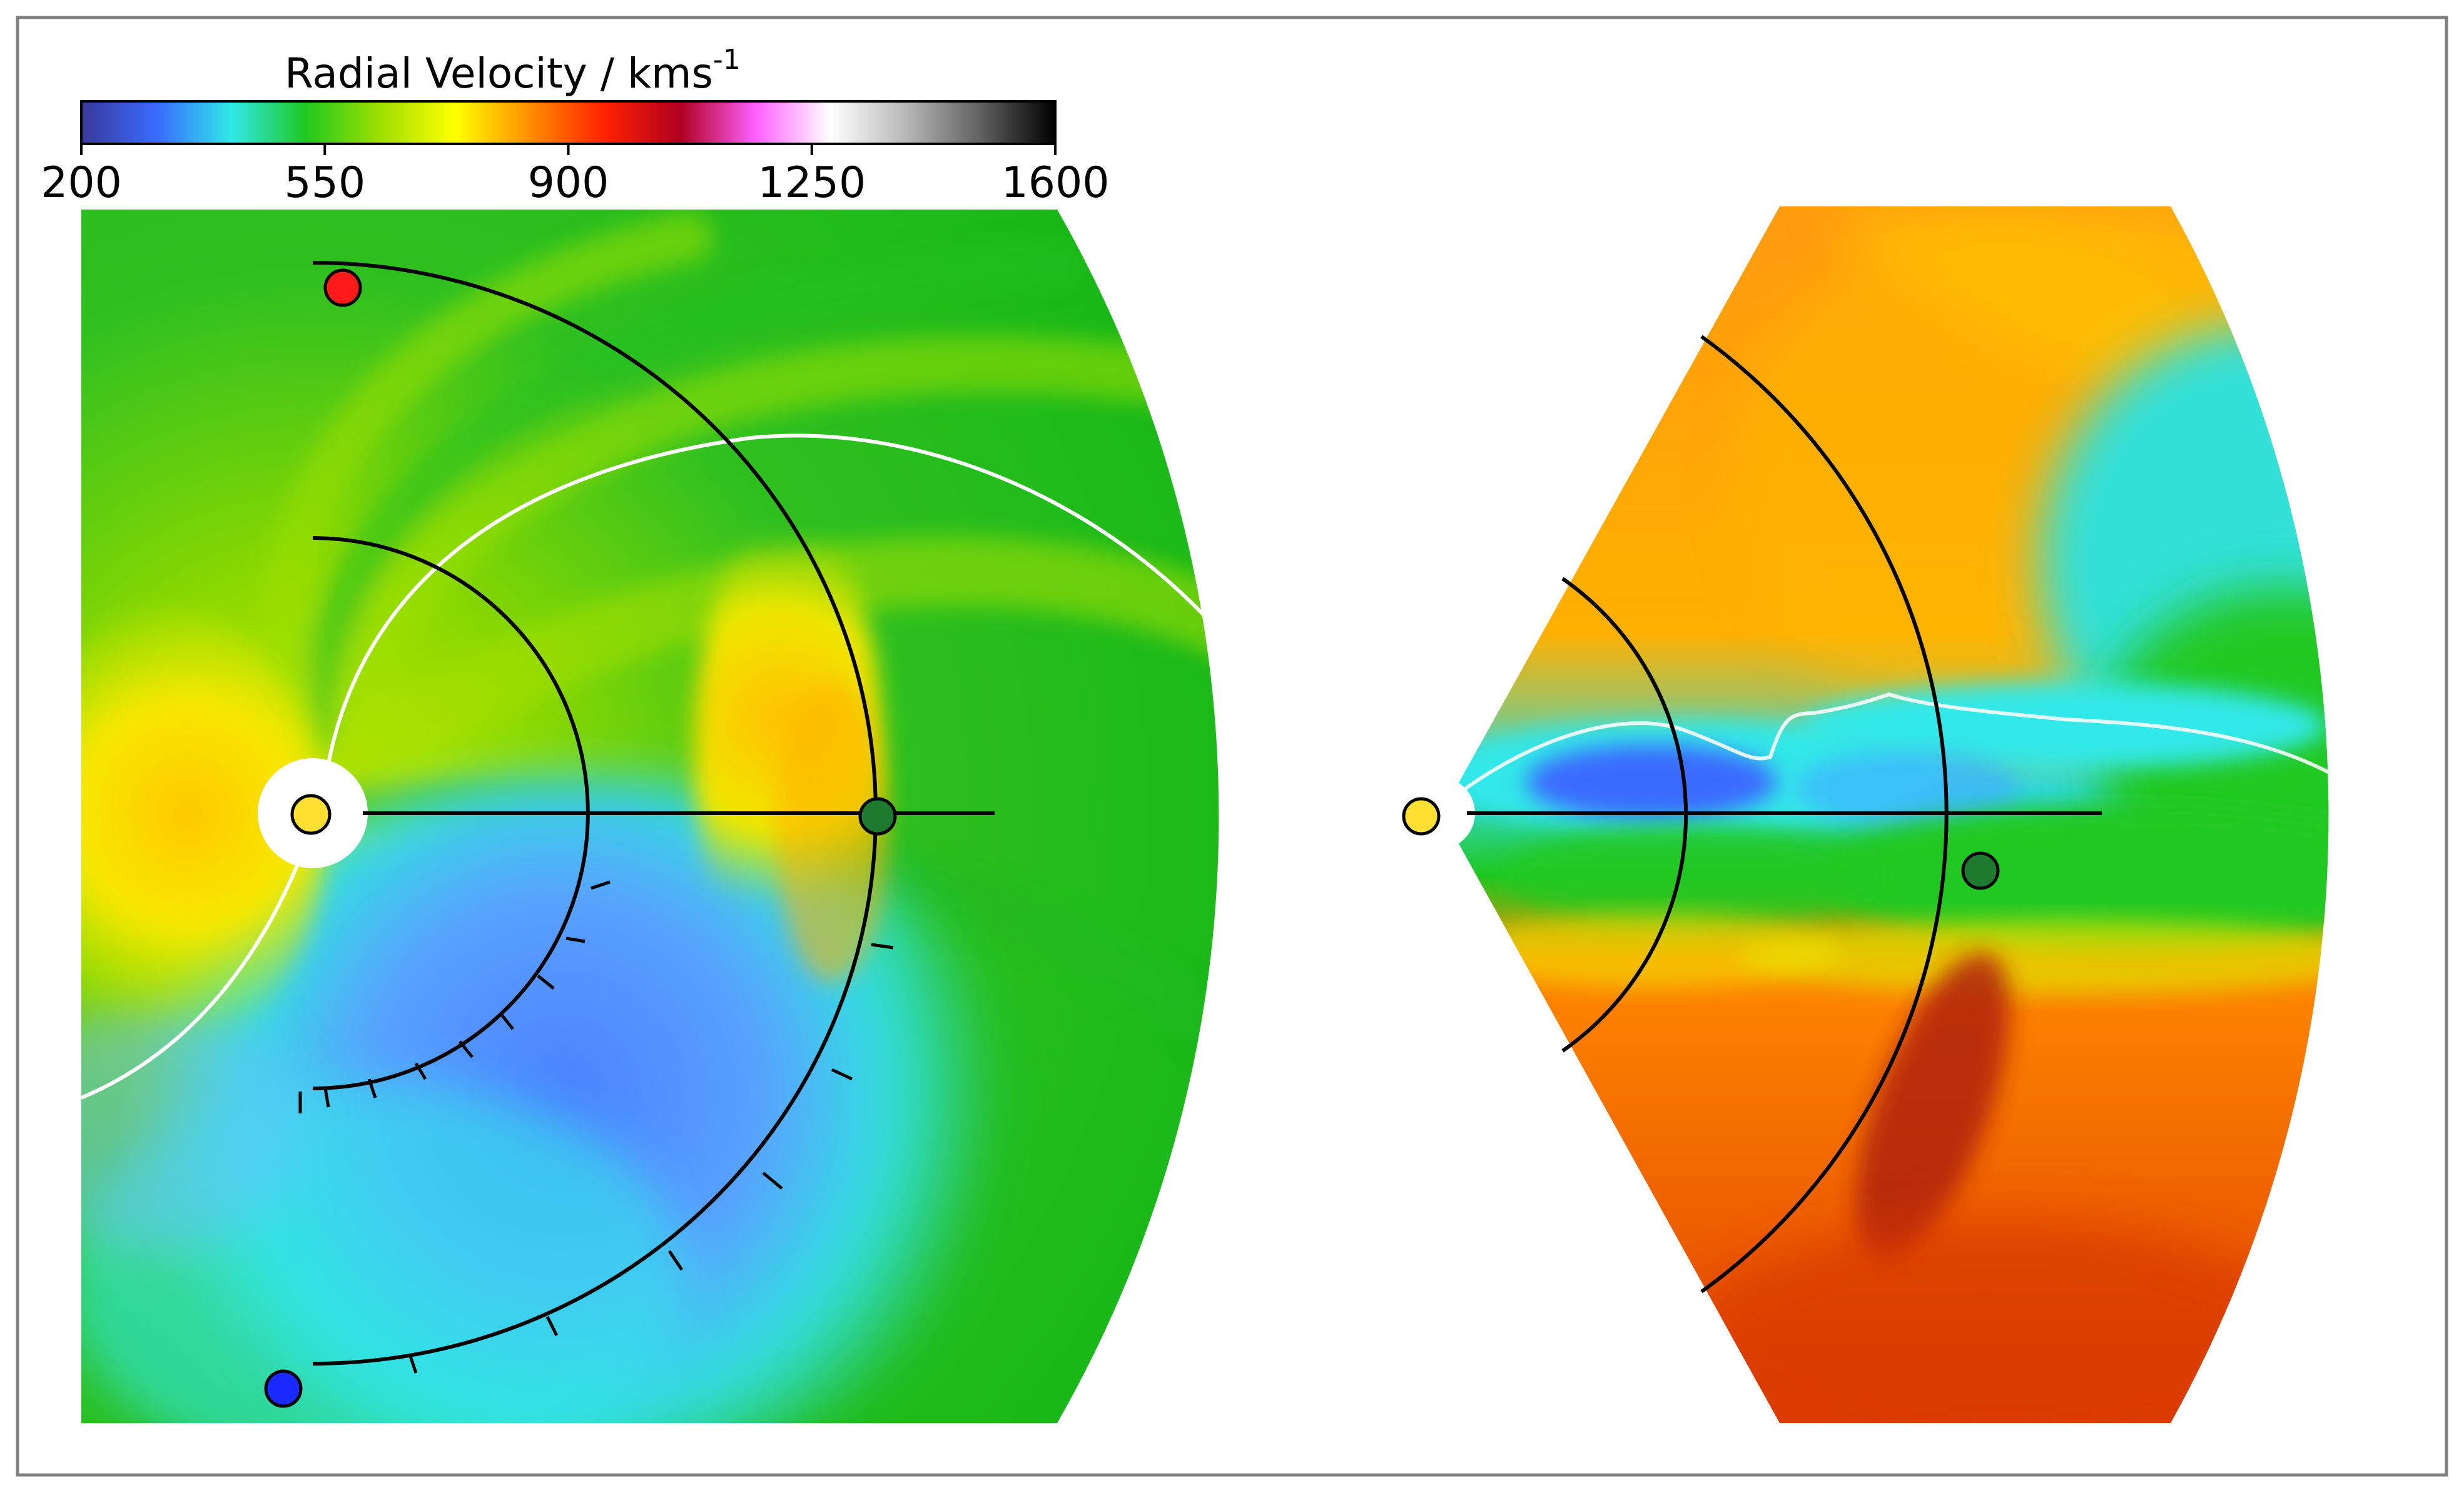  I want to click on colorbar-tick-label: 550, so click(324, 183).